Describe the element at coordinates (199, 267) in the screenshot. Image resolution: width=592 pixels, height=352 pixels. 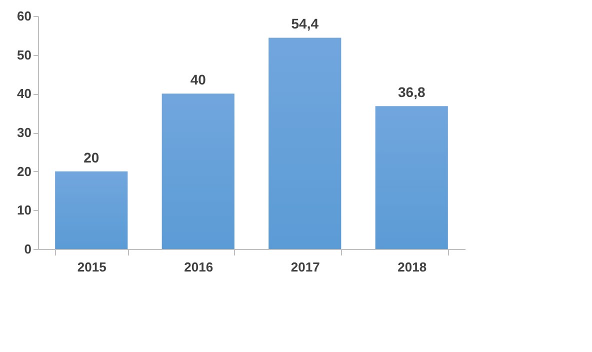
I see `x-tick-label: 2016` at that location.